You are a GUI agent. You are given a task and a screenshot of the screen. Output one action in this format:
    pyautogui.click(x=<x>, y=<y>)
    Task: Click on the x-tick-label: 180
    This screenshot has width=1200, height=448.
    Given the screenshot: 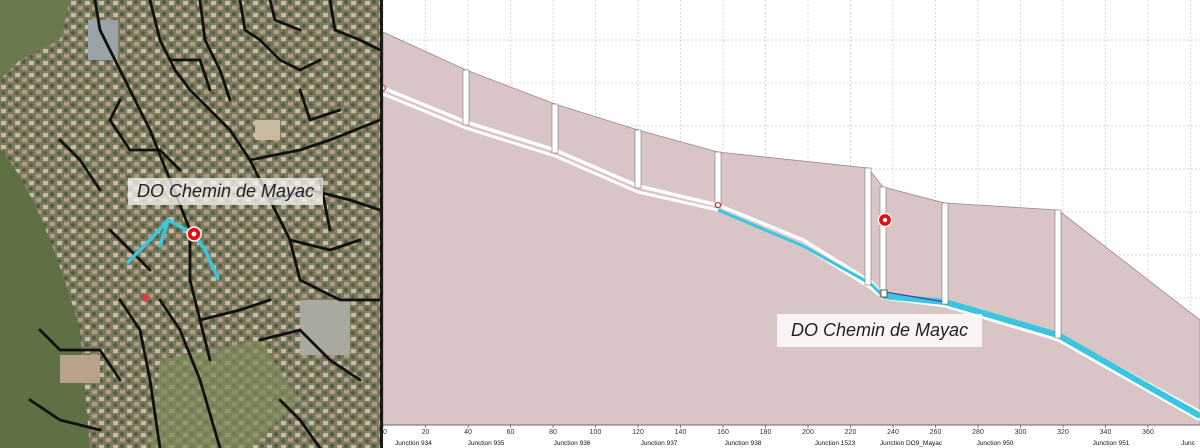 What is the action you would take?
    pyautogui.click(x=766, y=432)
    